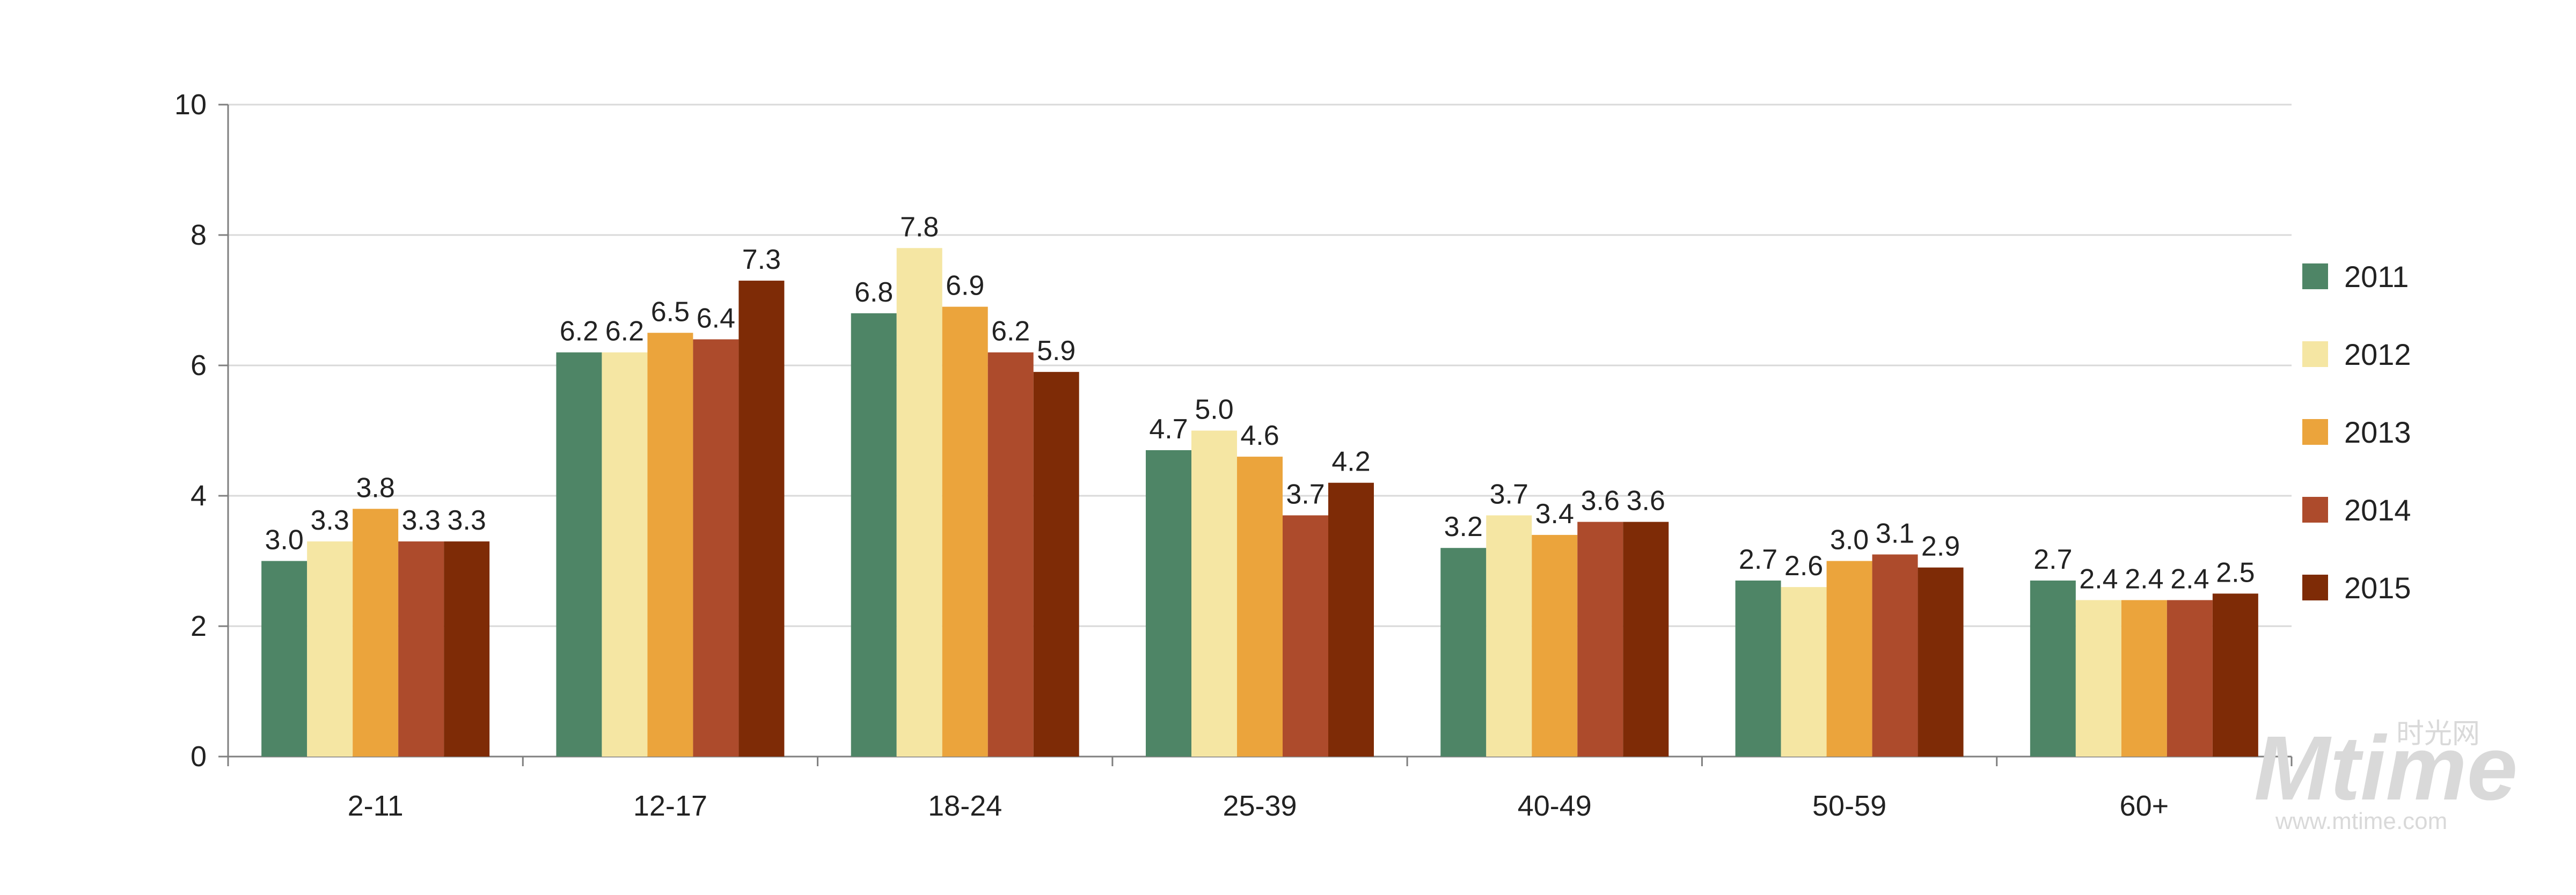 This screenshot has height=895, width=2576. Describe the element at coordinates (761, 259) in the screenshot. I see `data-label: 7.3` at that location.